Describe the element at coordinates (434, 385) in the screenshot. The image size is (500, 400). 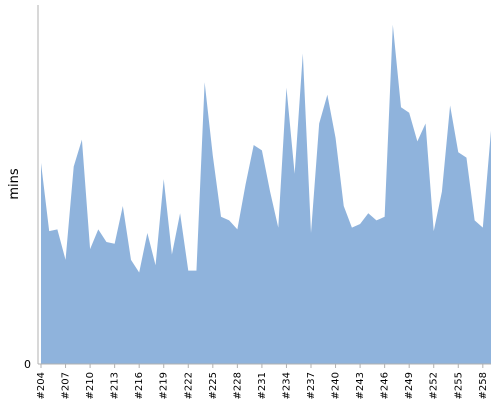
I see `x-tick-label: #252` at that location.